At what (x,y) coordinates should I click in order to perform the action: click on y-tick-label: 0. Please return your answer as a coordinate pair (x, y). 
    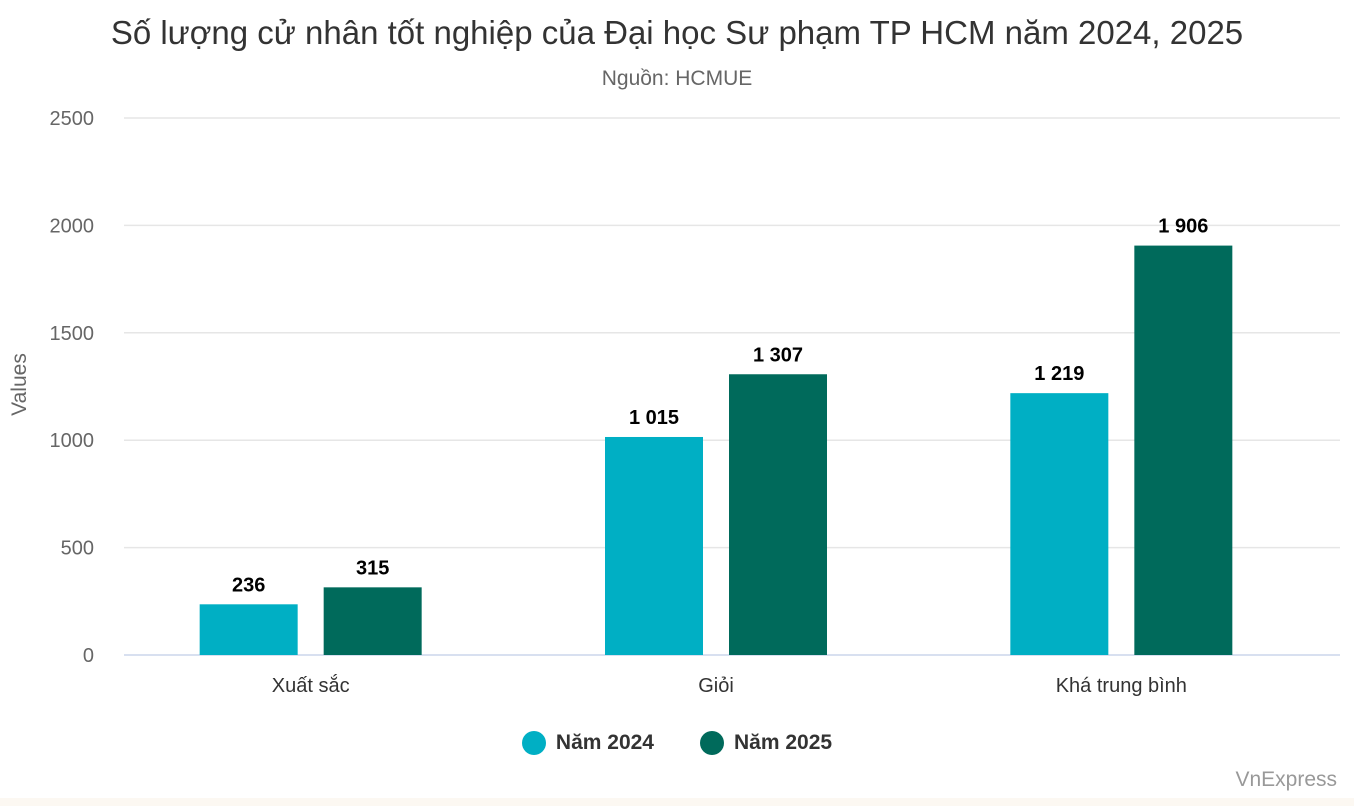
    Looking at the image, I should click on (88, 656).